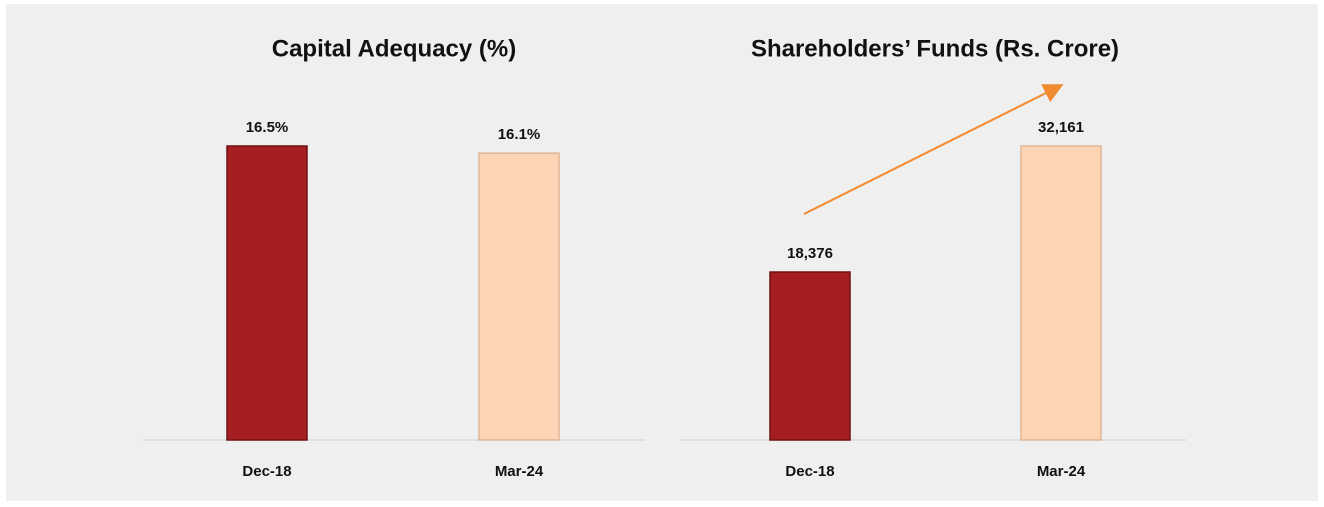  I want to click on data-label: 16.1%, so click(519, 134).